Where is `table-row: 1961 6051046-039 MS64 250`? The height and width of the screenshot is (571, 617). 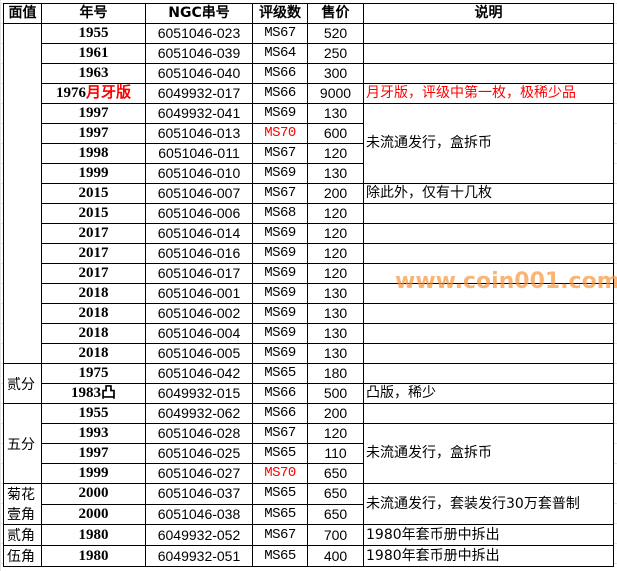
table-row: 1961 6051046-039 MS64 250 is located at coordinates (309, 53).